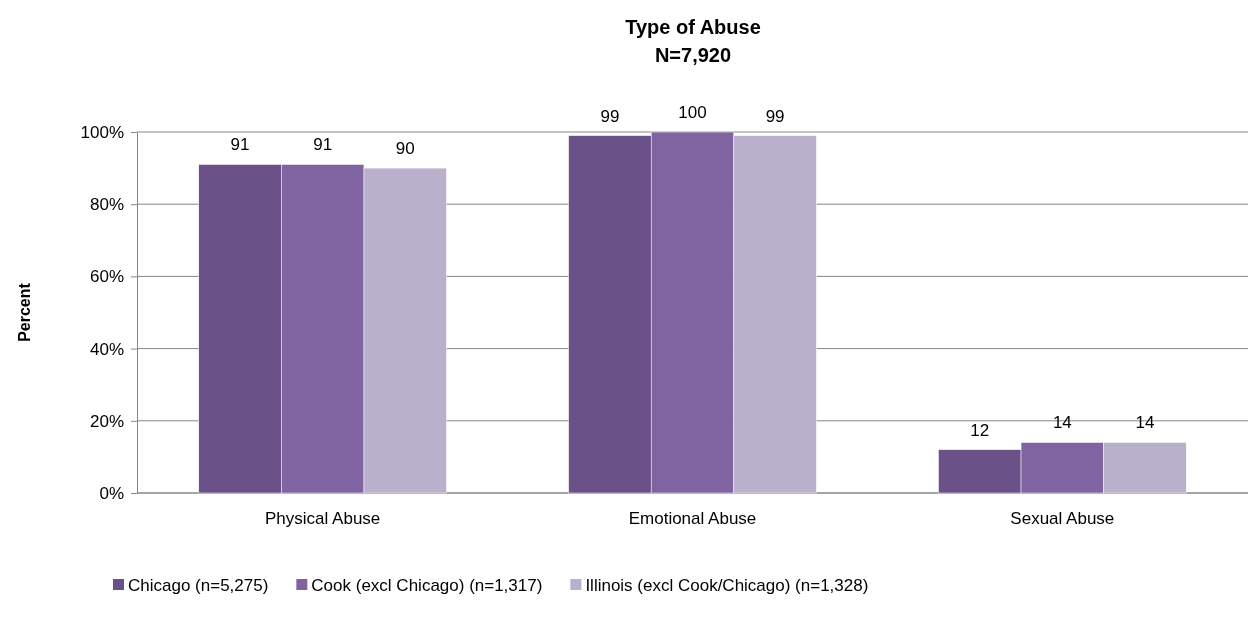 The image size is (1252, 625). Describe the element at coordinates (427, 585) in the screenshot. I see `legend-label: Cook (excl Chicago) (n=1,317)` at that location.